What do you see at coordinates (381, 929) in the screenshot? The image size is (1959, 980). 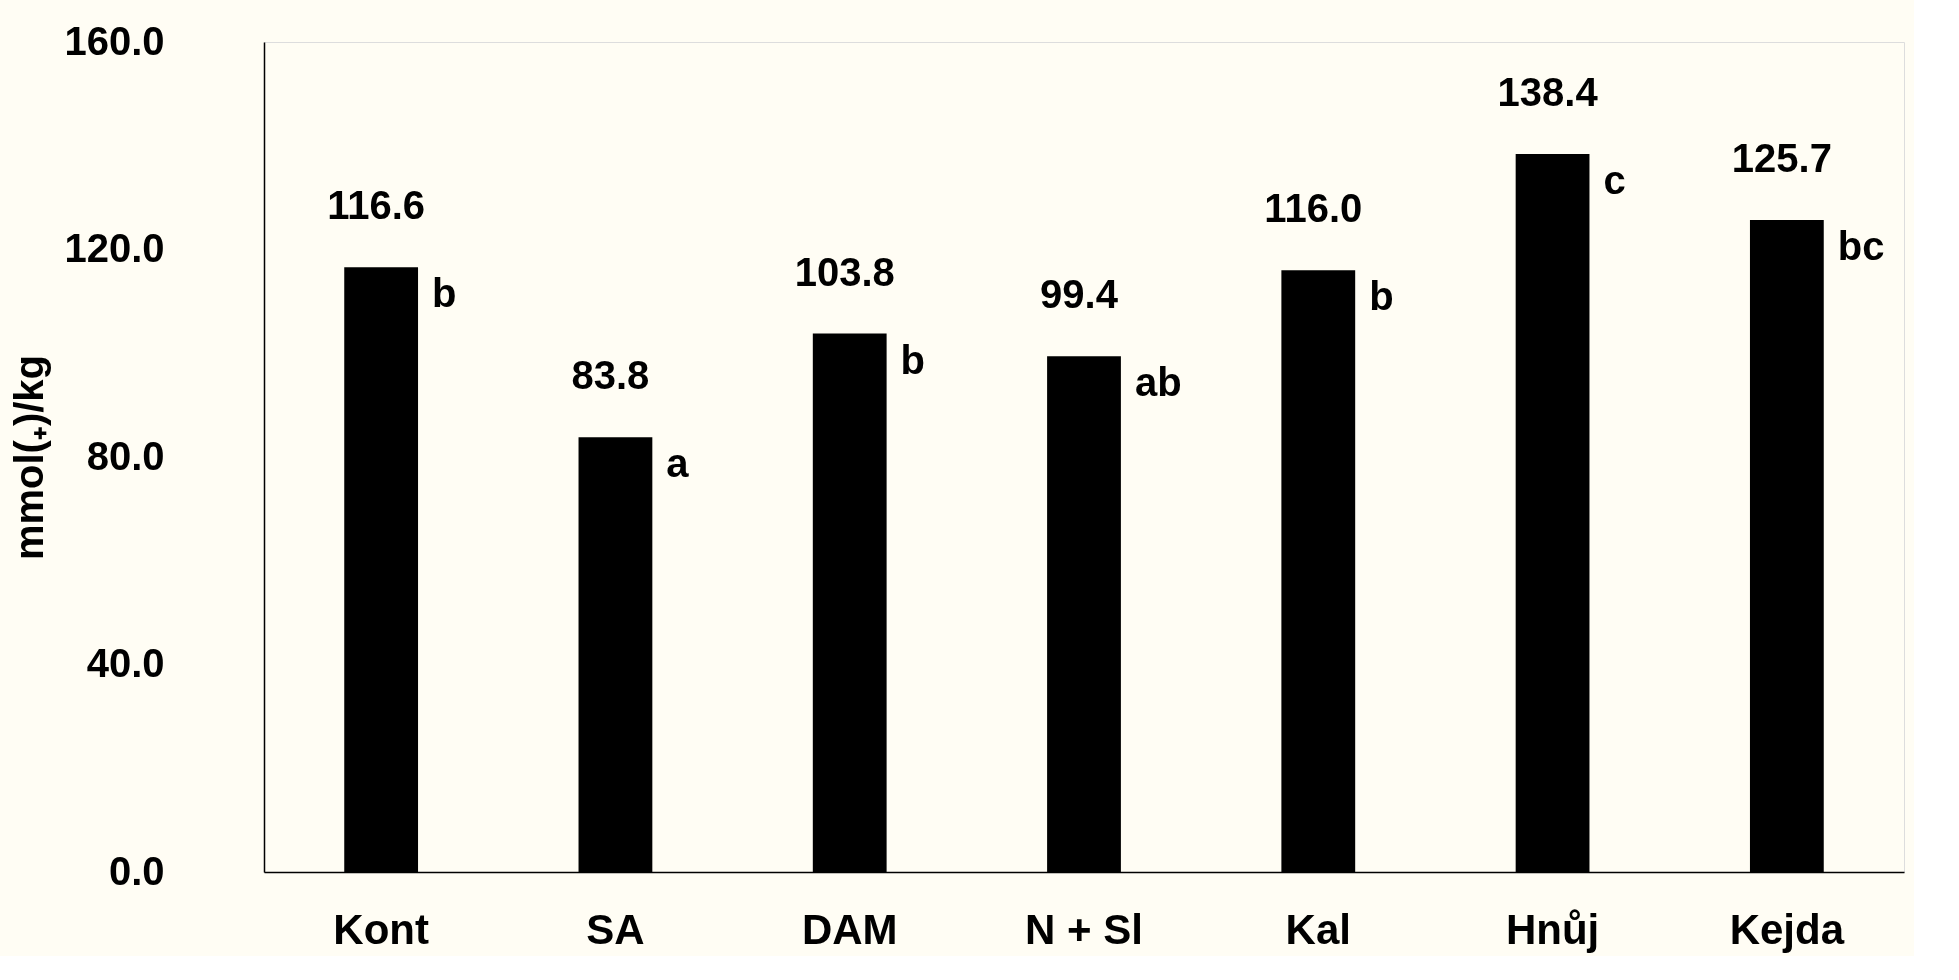 I see `x-tick-label: Kont` at bounding box center [381, 929].